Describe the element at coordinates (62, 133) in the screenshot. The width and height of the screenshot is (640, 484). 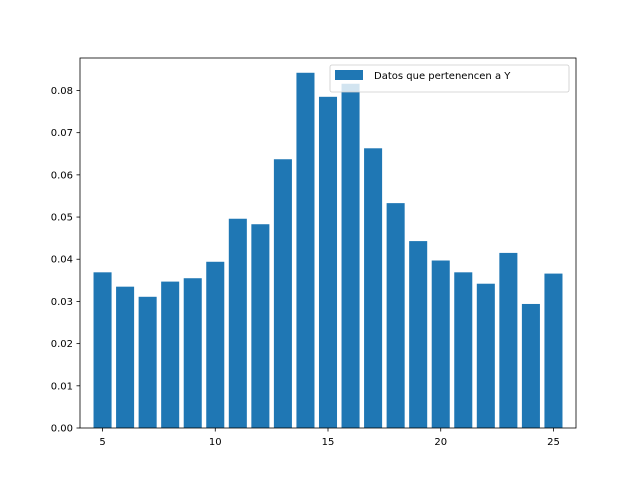
I see `y-tick-label-7: 0.07` at that location.